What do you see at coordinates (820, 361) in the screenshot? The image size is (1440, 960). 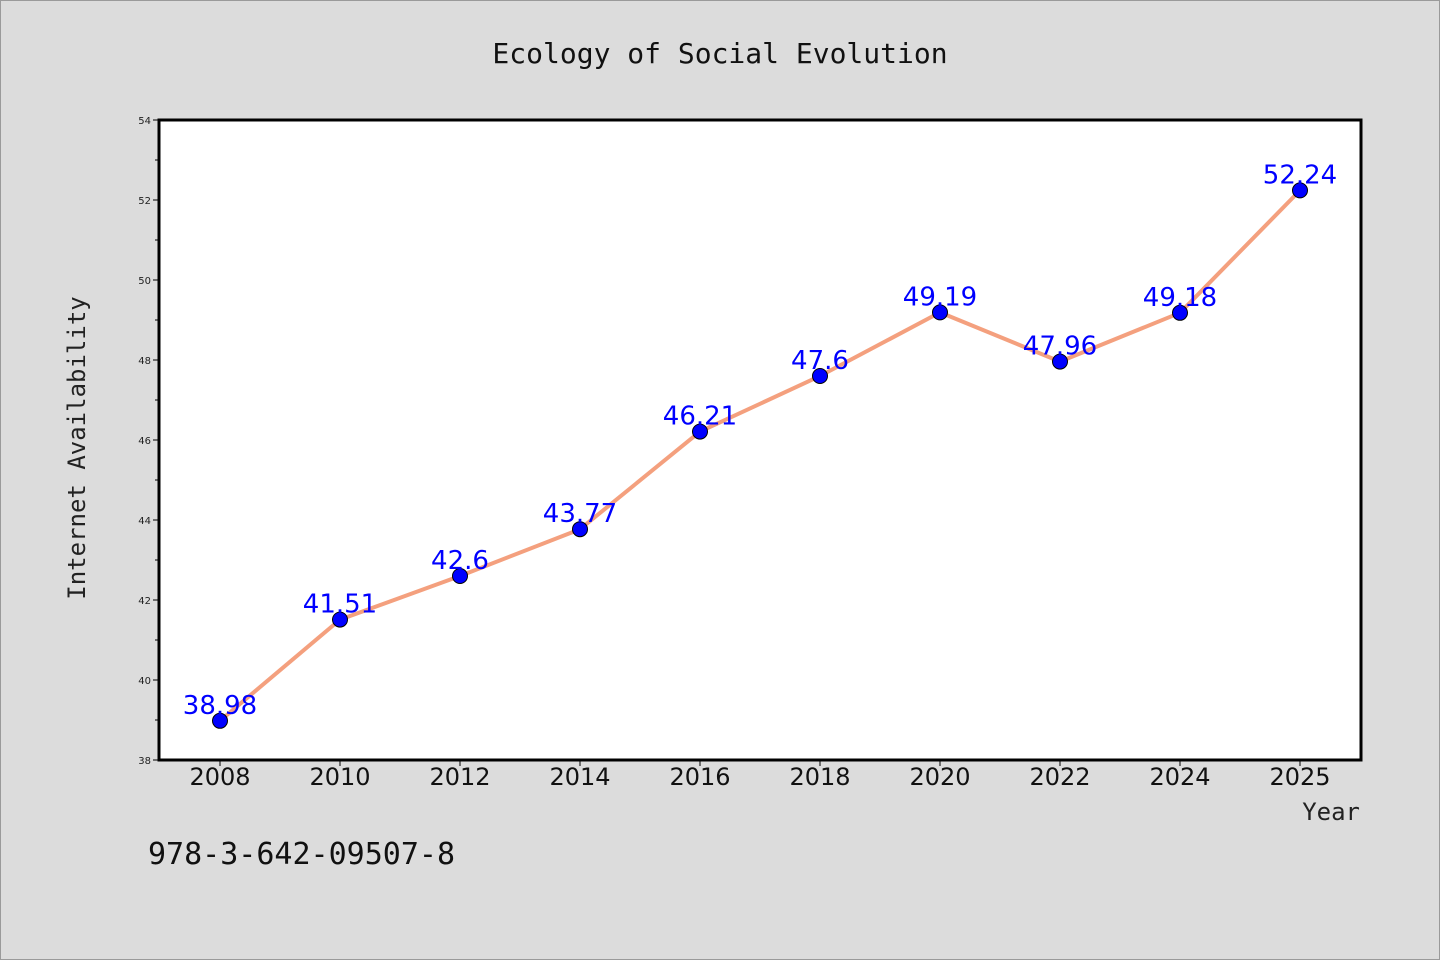 I see `data-point-label: 47.6` at bounding box center [820, 361].